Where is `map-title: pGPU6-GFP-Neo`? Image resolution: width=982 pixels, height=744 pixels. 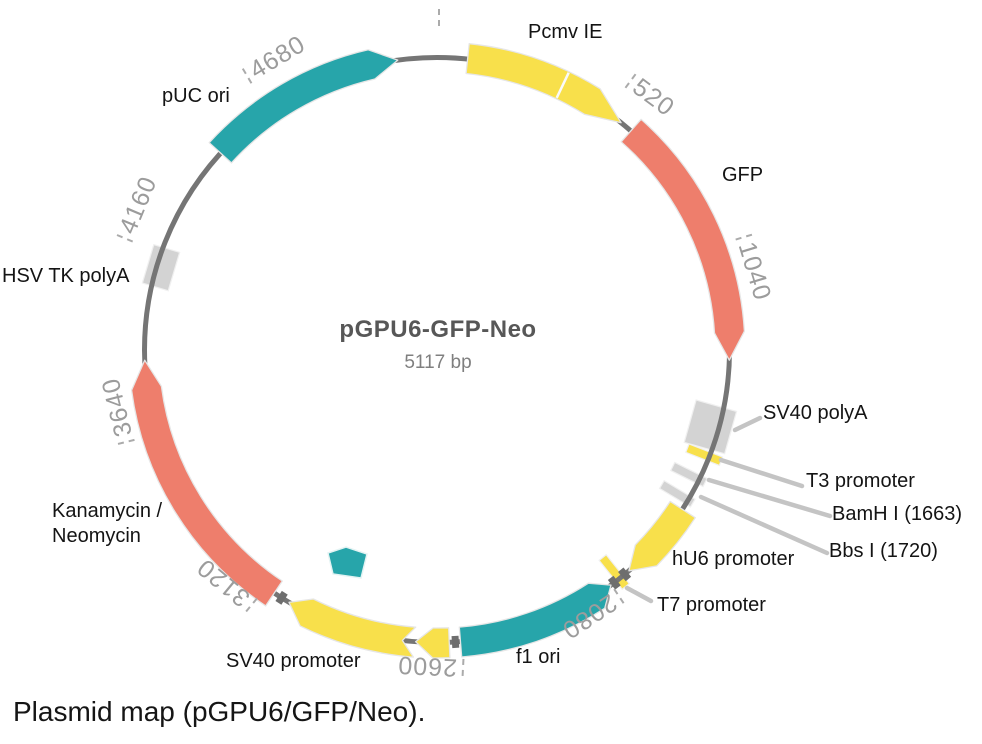 map-title: pGPU6-GFP-Neo is located at coordinates (438, 329).